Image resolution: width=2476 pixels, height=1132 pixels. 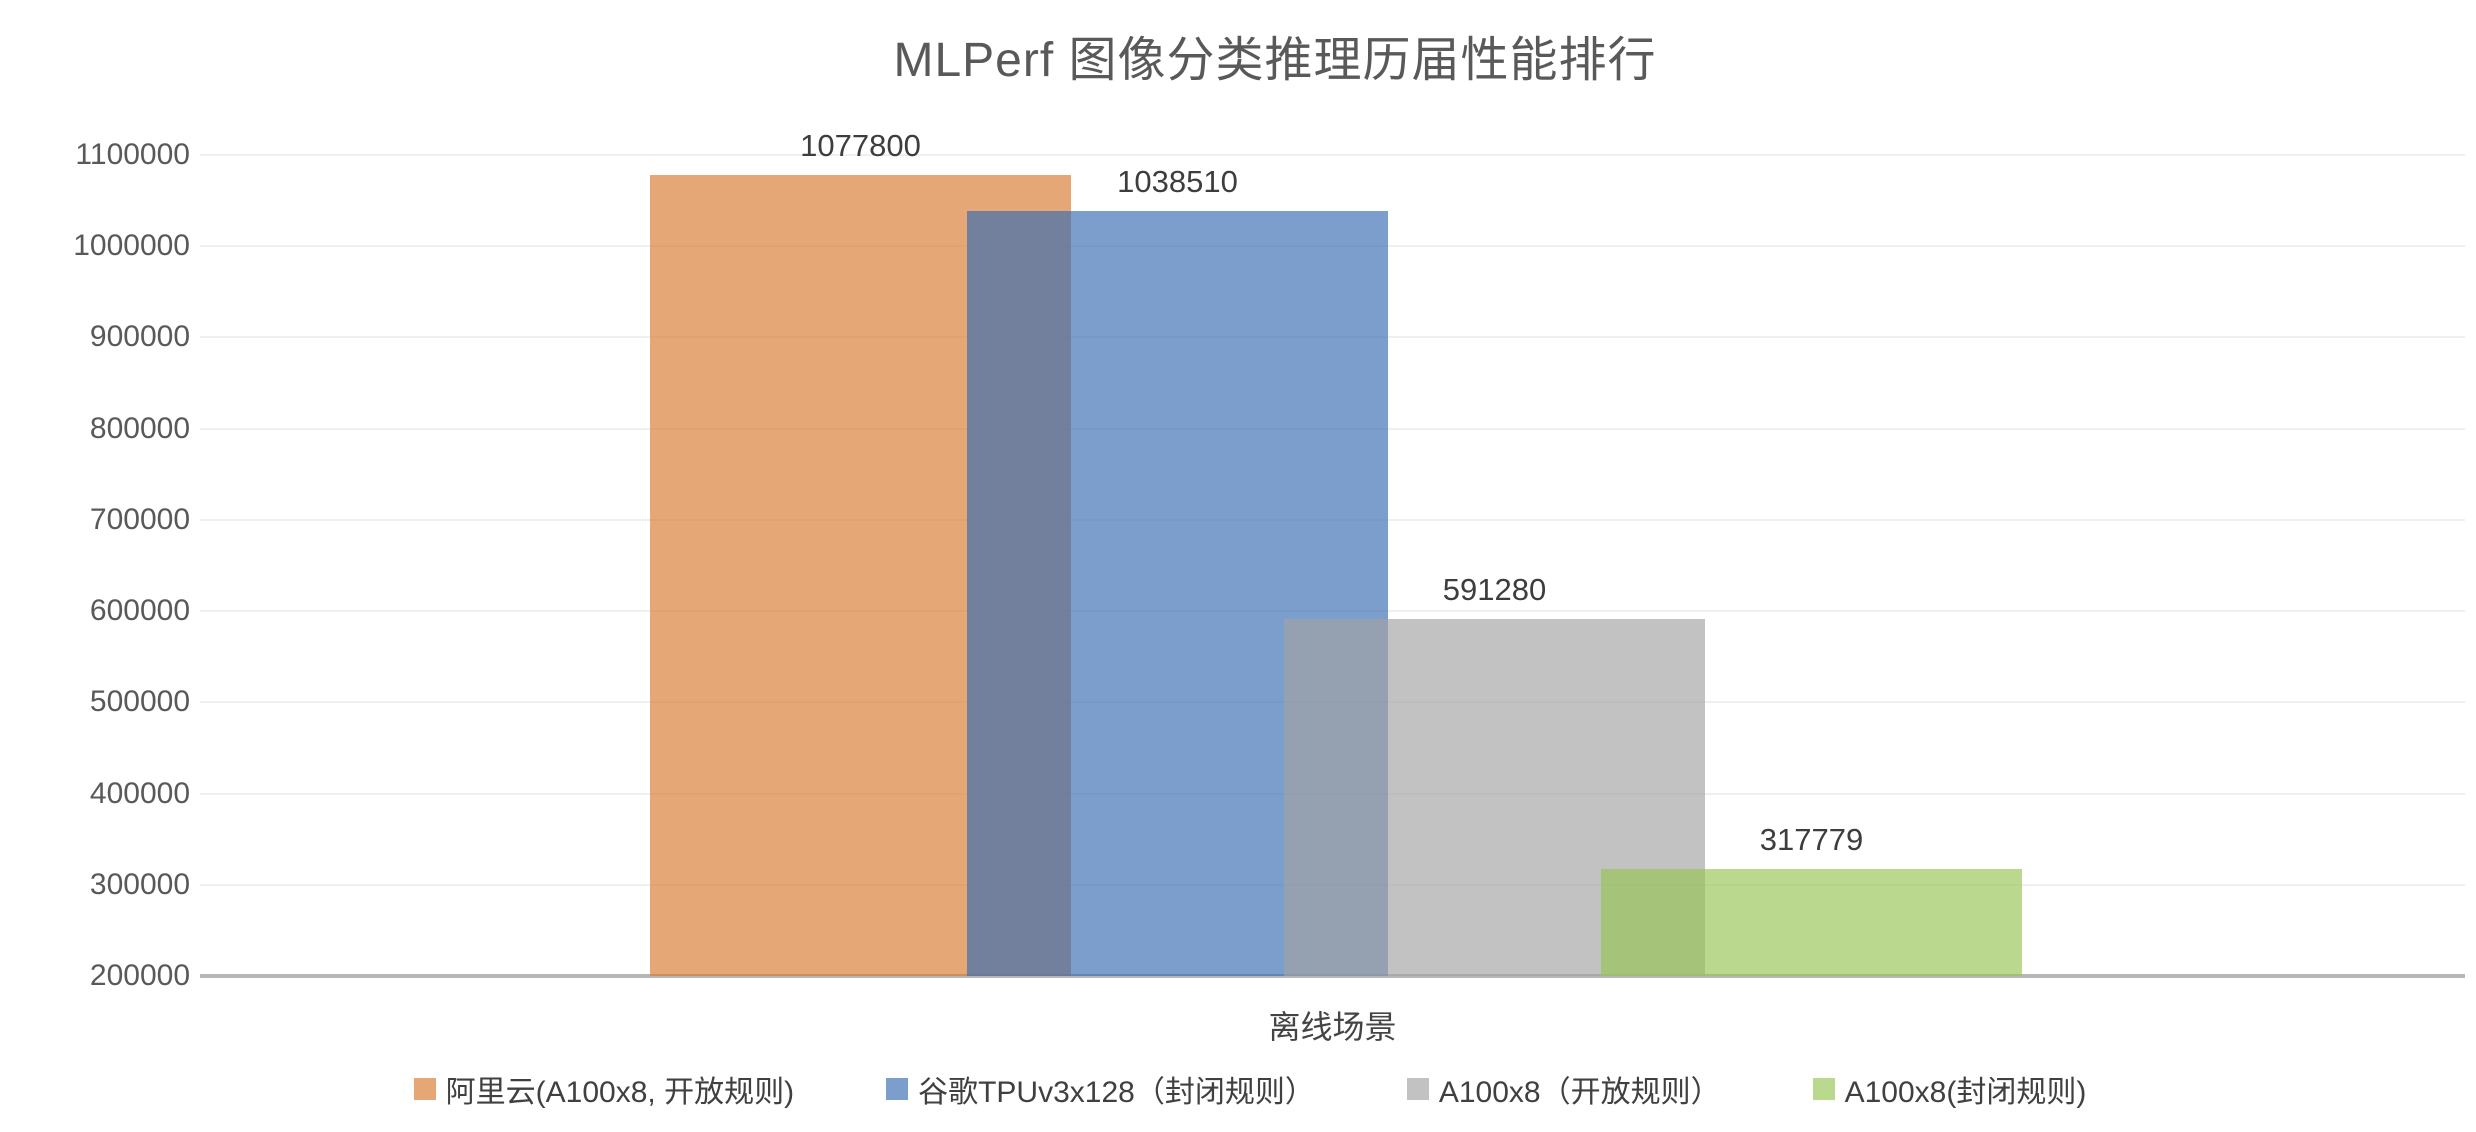 I want to click on y-tick-label: 800000, so click(x=139, y=428).